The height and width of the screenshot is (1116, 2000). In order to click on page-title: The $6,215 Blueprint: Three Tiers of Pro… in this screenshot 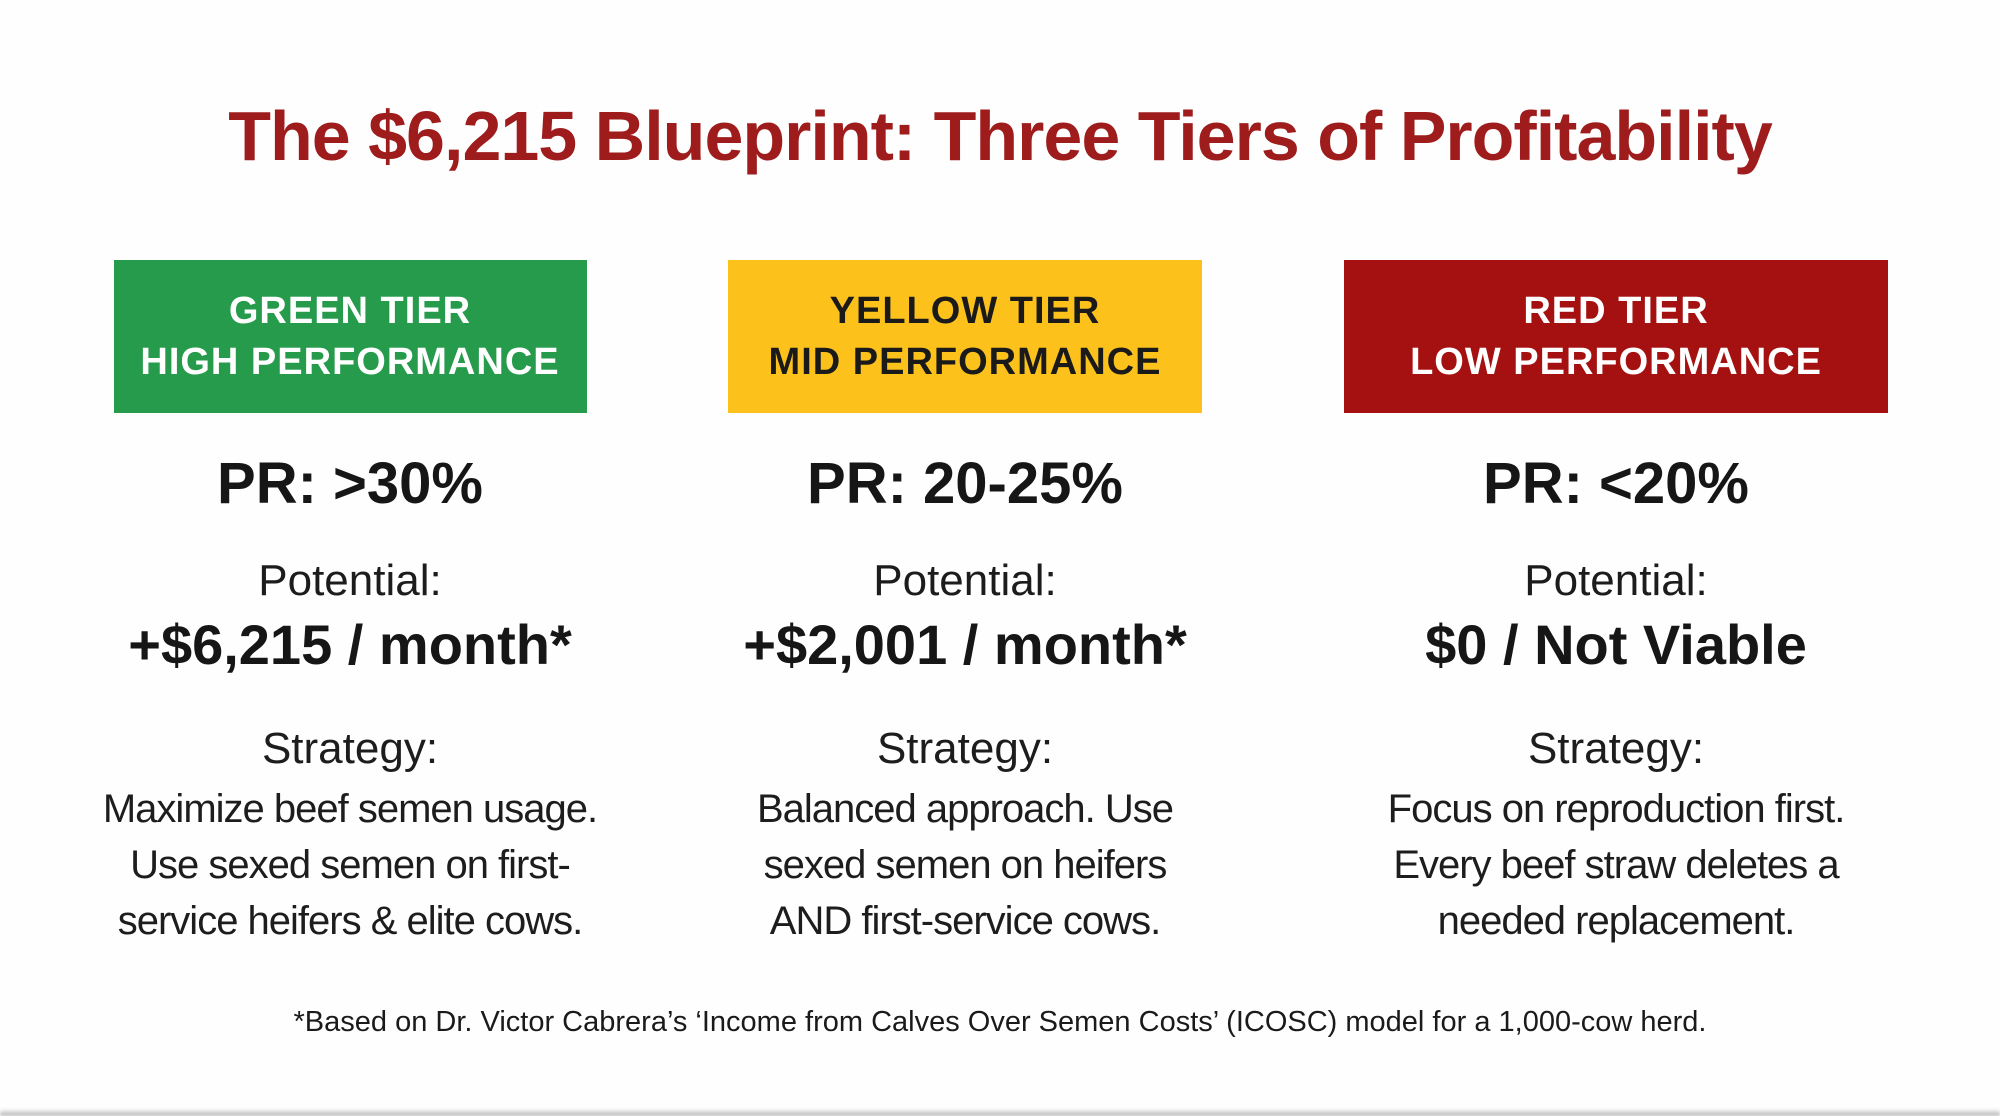, I will do `click(1000, 136)`.